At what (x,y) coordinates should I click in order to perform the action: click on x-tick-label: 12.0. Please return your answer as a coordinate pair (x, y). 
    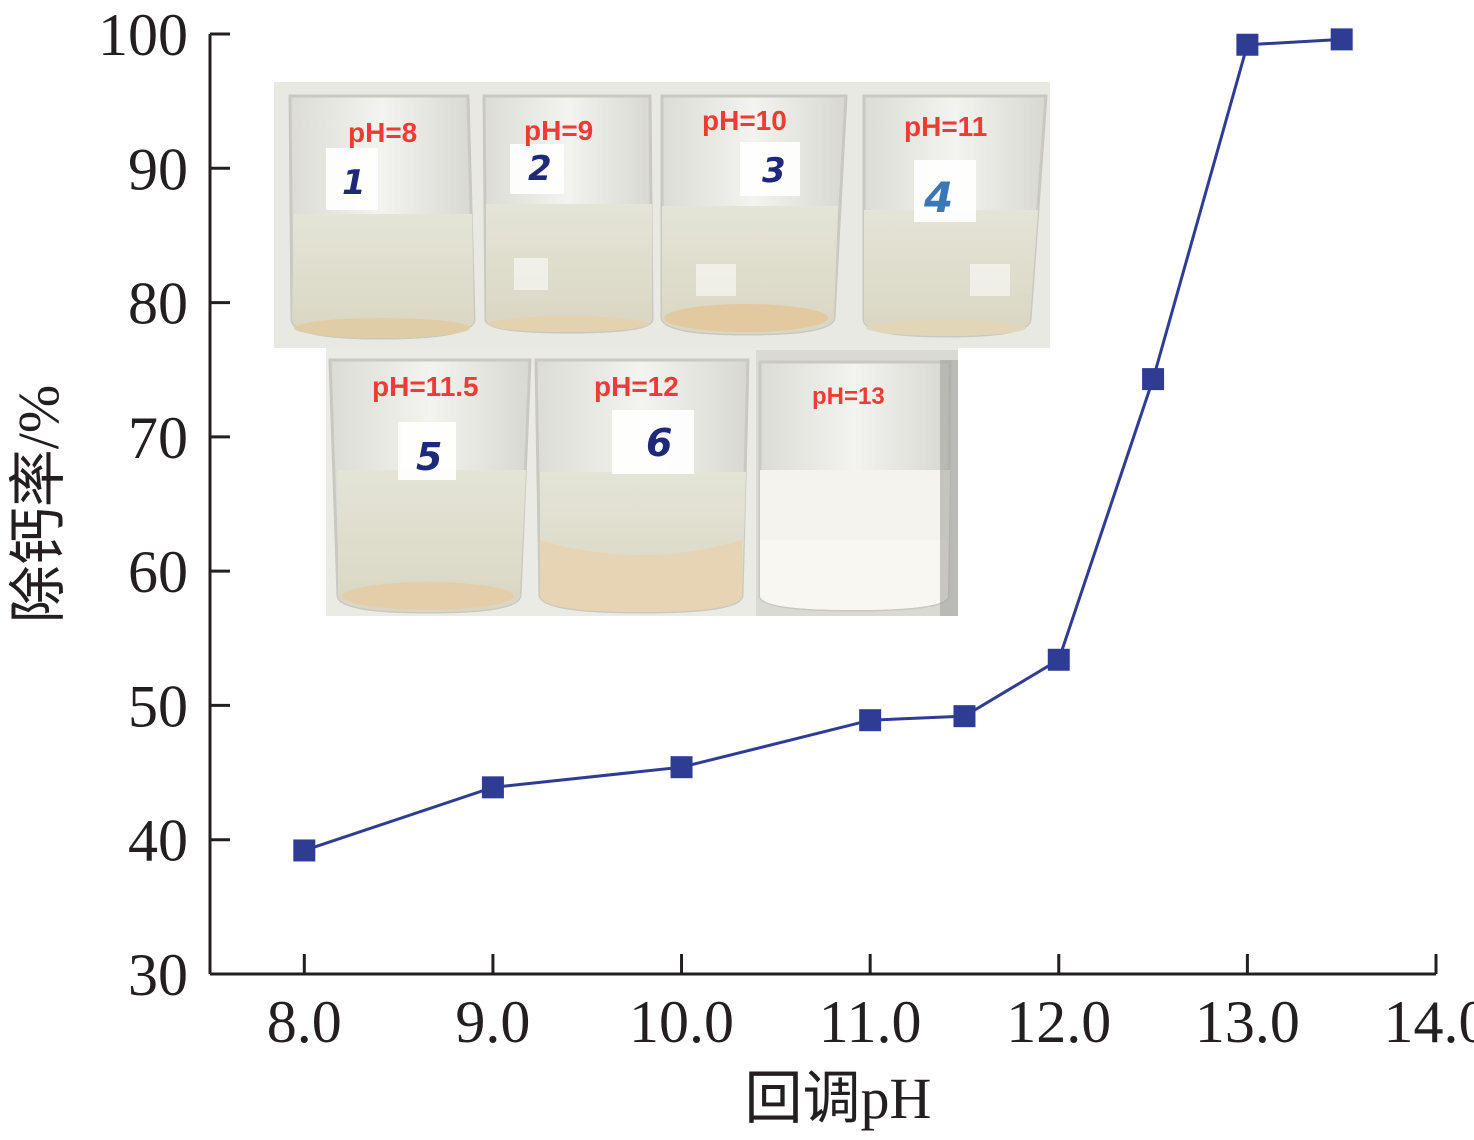
    Looking at the image, I should click on (1058, 1022).